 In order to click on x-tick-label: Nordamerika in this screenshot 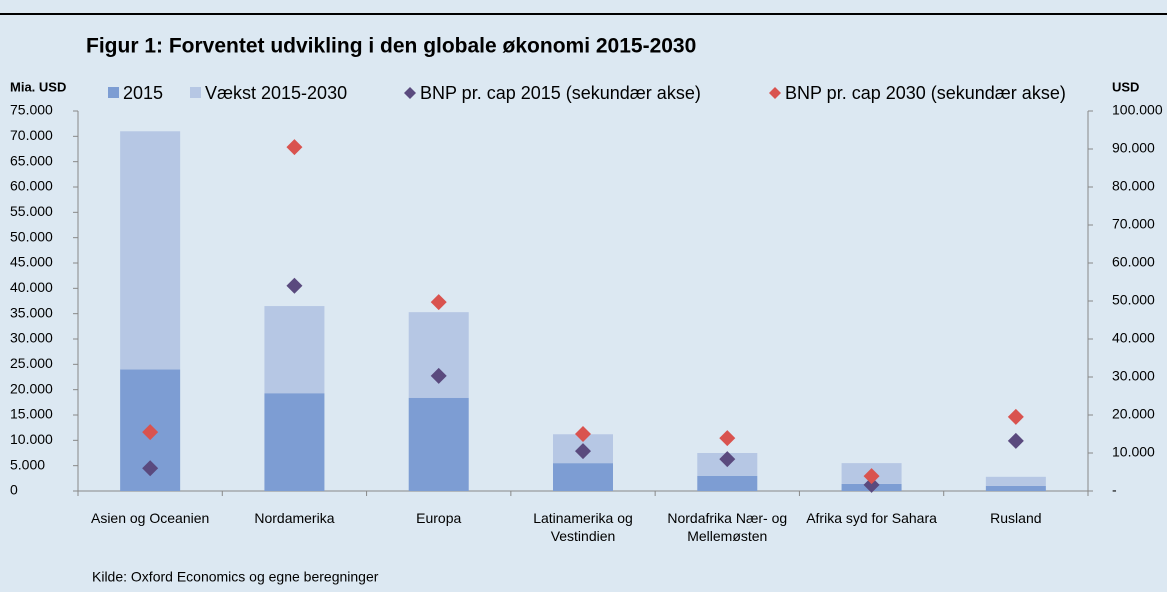, I will do `click(294, 518)`.